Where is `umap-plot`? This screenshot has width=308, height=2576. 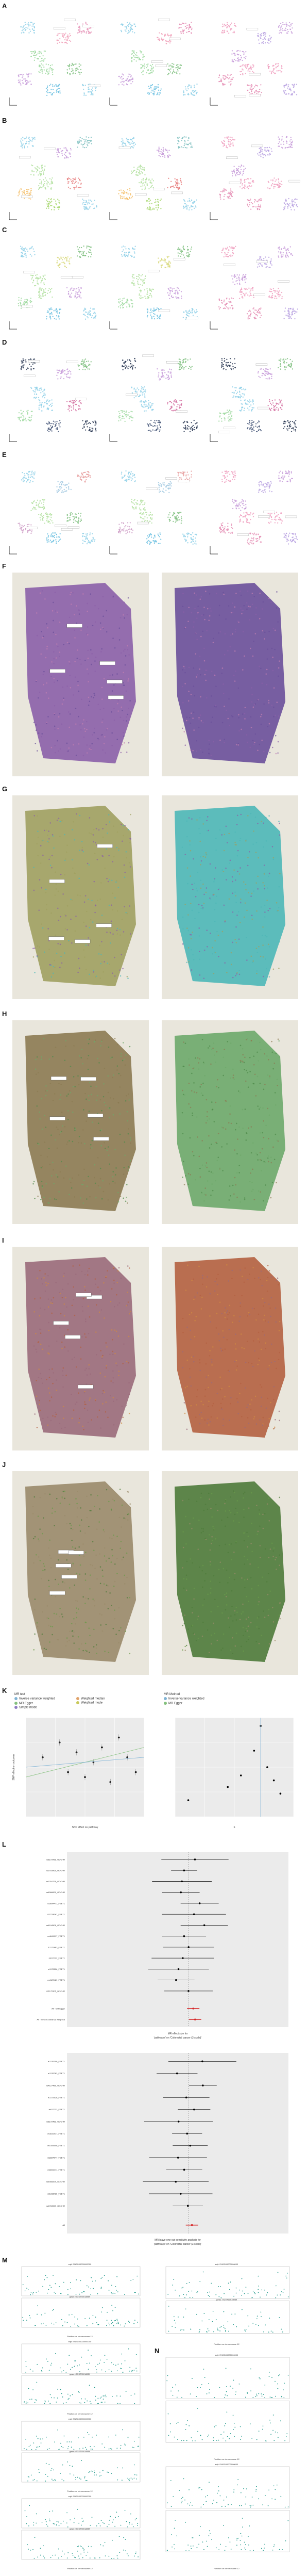
umap-plot is located at coordinates (53, 400).